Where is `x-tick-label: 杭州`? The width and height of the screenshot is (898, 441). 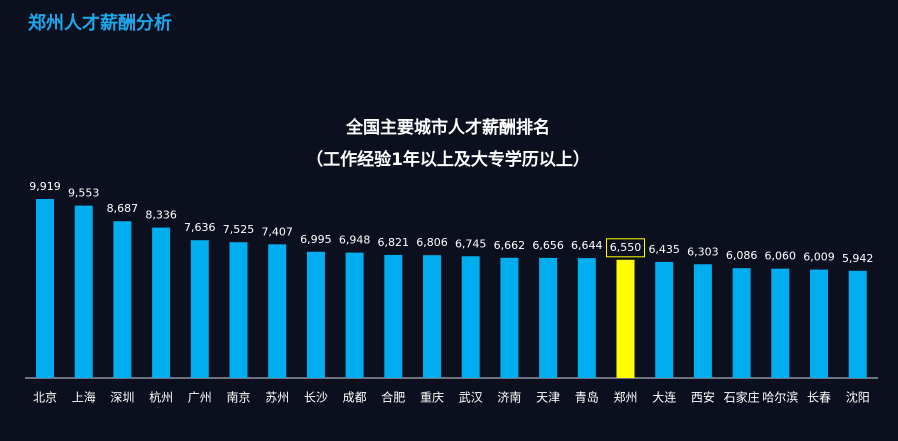
x-tick-label: 杭州 is located at coordinates (161, 397).